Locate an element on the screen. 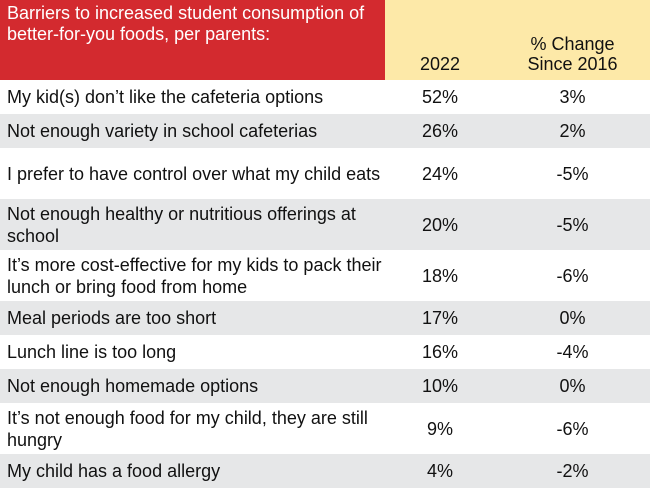  value-2022: 26% is located at coordinates (440, 131).